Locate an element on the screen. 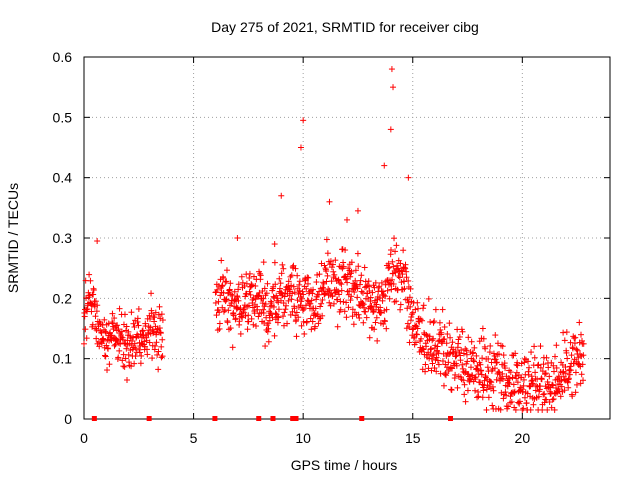  x-tick-label: 15 is located at coordinates (413, 438).